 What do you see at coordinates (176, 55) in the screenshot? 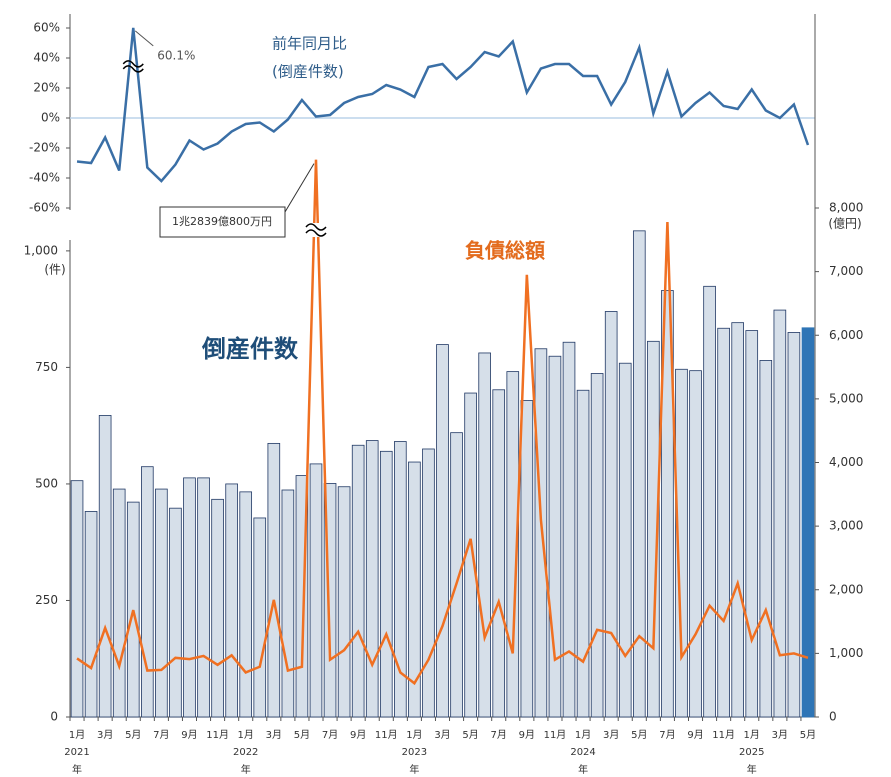
I see `value-label: 60.1%` at bounding box center [176, 55].